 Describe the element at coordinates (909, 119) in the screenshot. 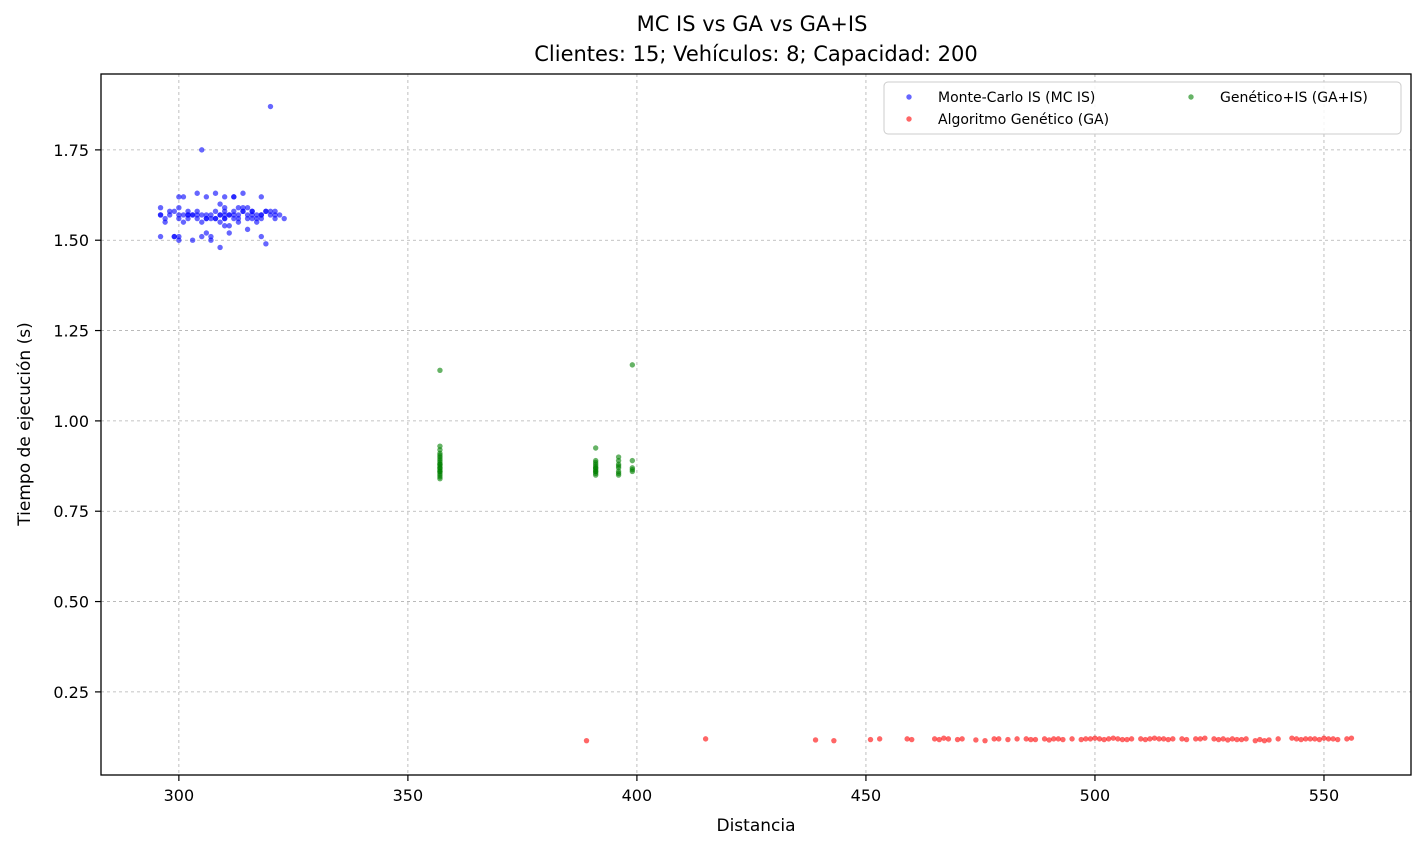

I see `legend-marker-ga` at that location.